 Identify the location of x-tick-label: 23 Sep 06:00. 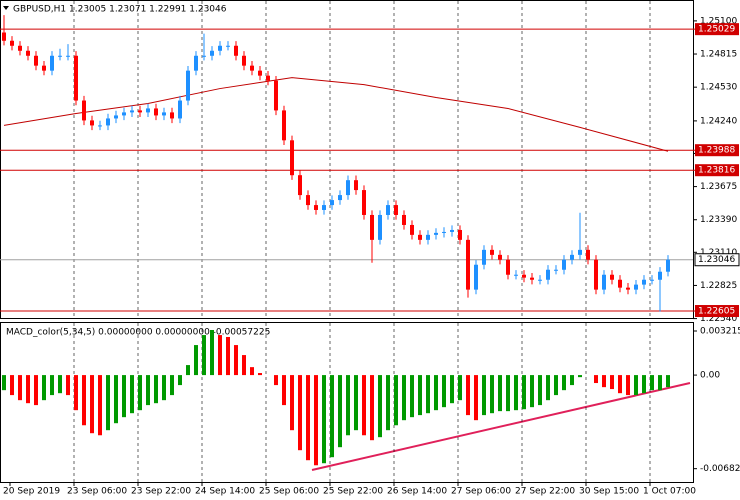
(97, 492).